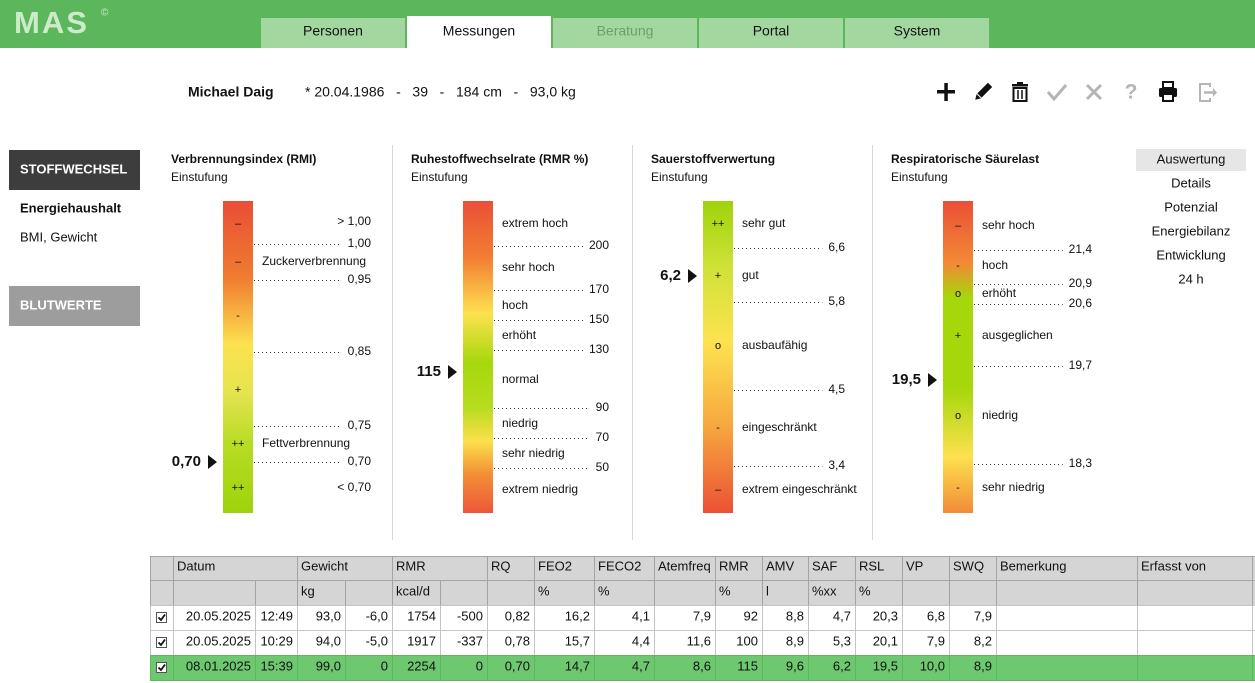  Describe the element at coordinates (932, 665) in the screenshot. I see `cell-value: 10,0` at that location.